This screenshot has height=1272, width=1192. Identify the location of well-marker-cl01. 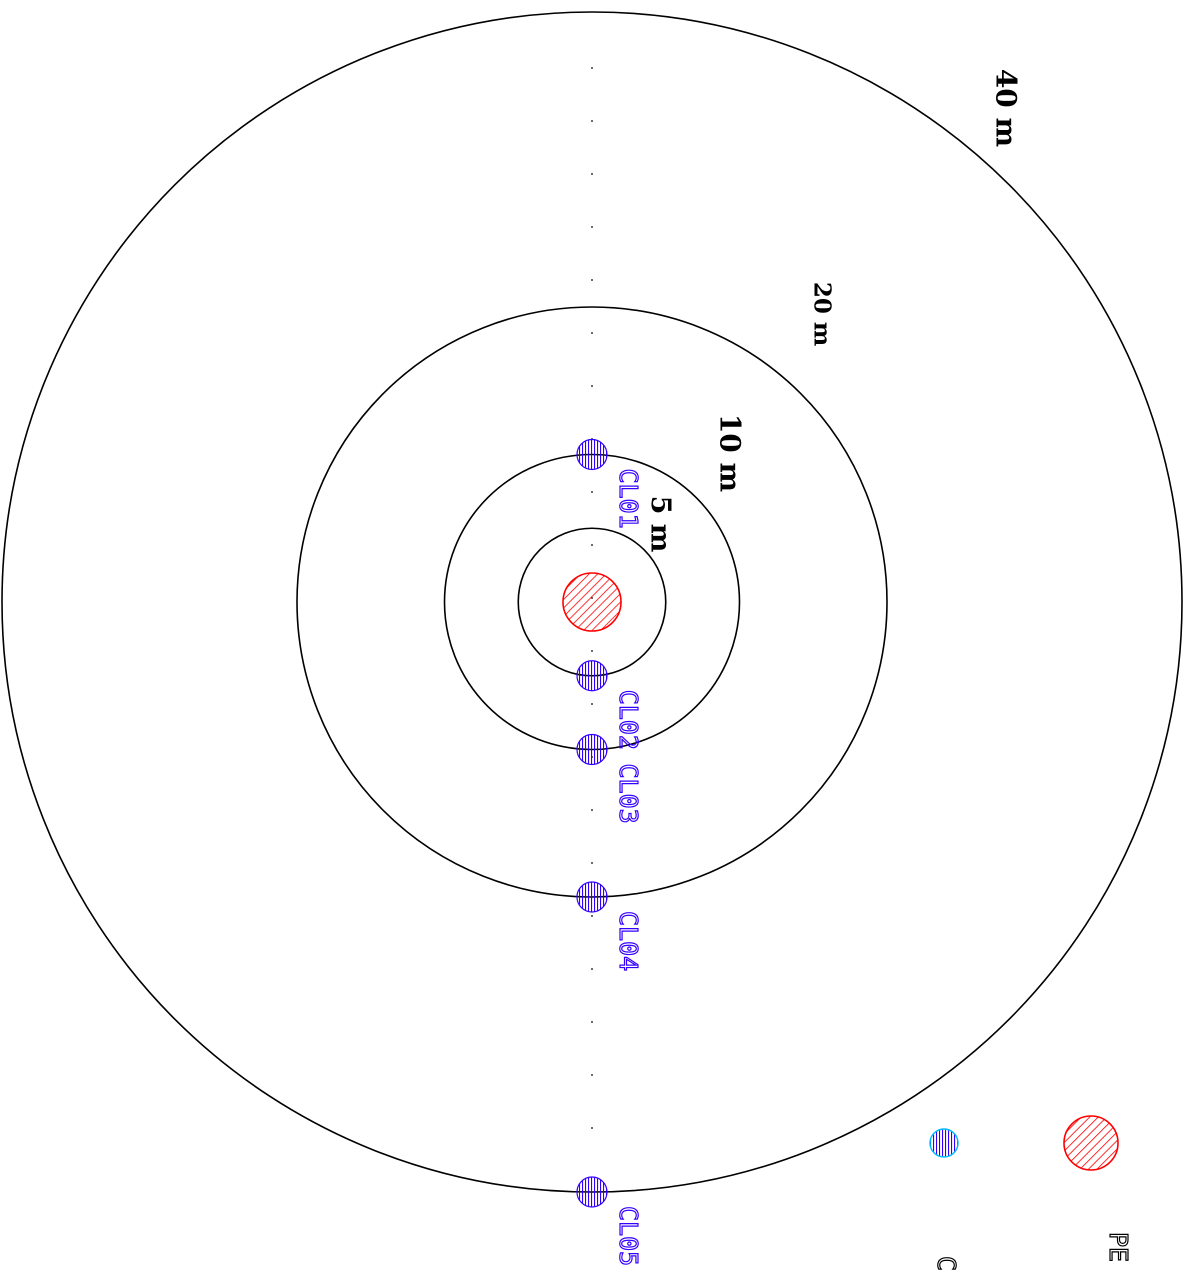
(592, 454).